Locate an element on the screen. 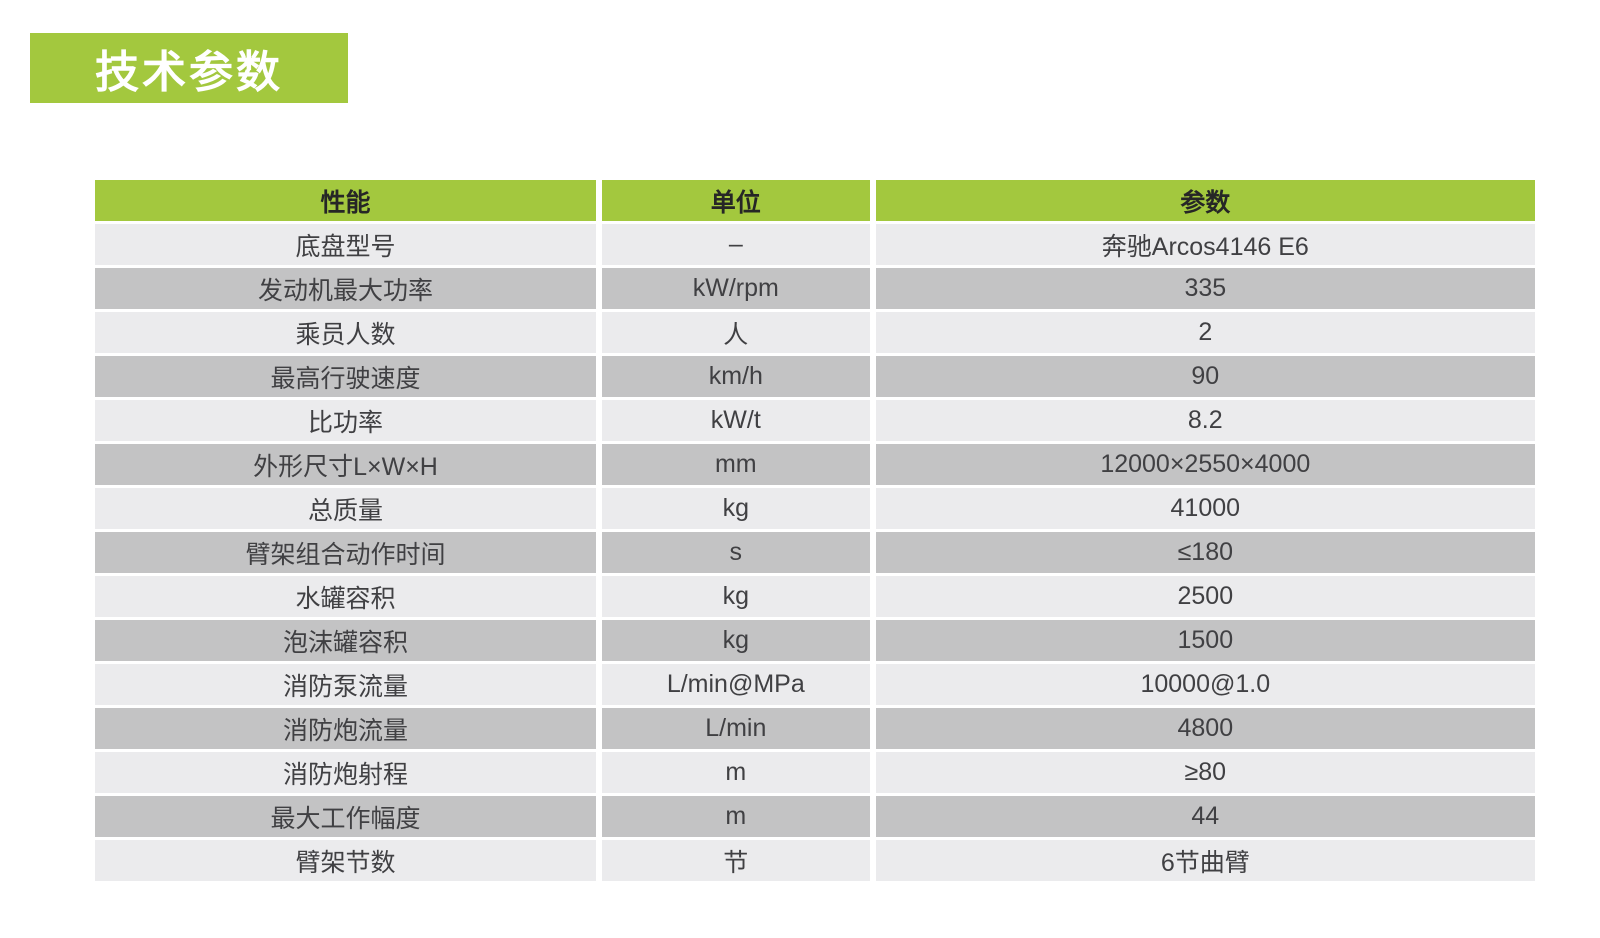 The image size is (1600, 938). spec-value-cell: 2 is located at coordinates (1202, 333).